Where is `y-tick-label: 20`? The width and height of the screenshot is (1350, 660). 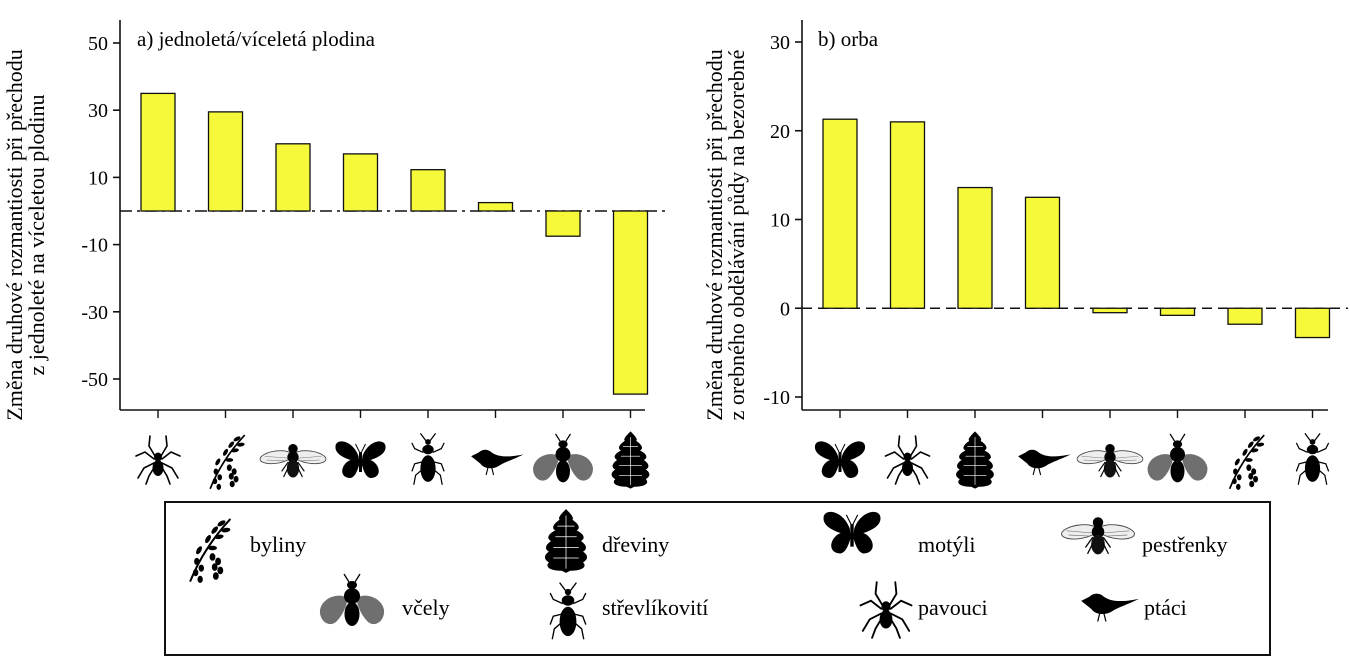
y-tick-label: 20 is located at coordinates (780, 132).